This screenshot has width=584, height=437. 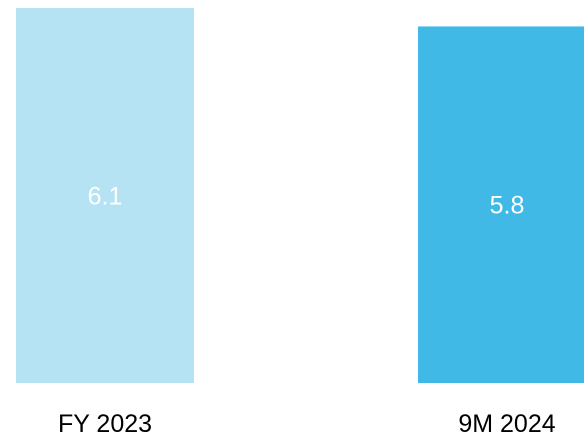 I want to click on bar-value-label-1: 6.1, so click(x=105, y=197).